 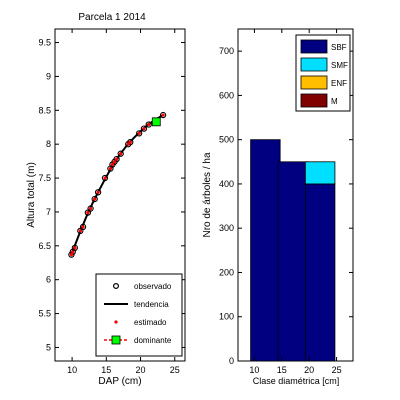 I want to click on left-y-tick-label: 9.5, so click(x=44, y=43).